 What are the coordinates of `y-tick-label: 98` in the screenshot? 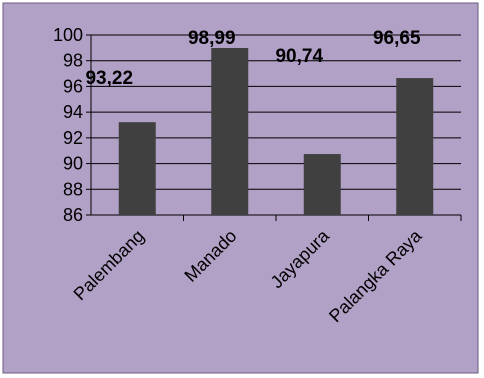 It's located at (73, 61).